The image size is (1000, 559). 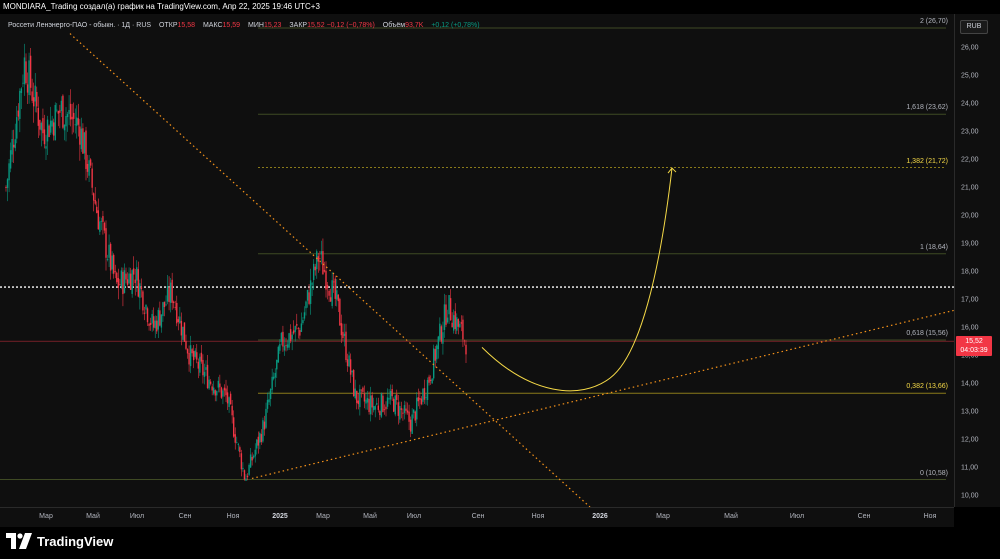 What do you see at coordinates (272, 25) in the screenshot?
I see `legend-low-value: 15,23` at bounding box center [272, 25].